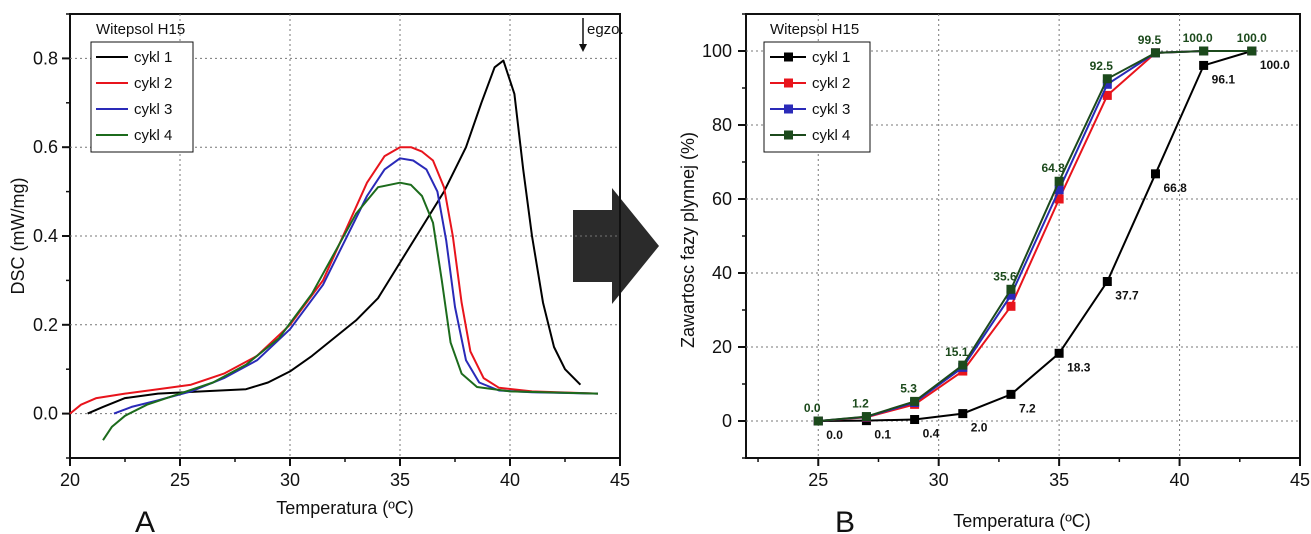  Describe the element at coordinates (1053, 168) in the screenshot. I see `panel-b-data-label-cykl4: 64.8` at that location.